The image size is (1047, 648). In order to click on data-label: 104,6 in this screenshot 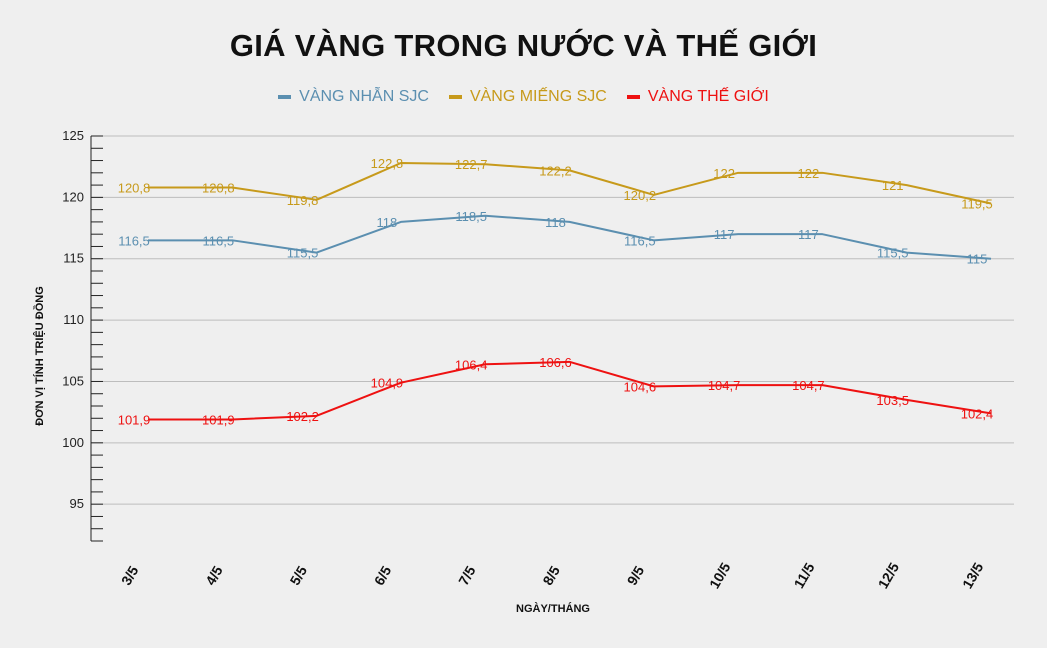, I will do `click(640, 386)`.